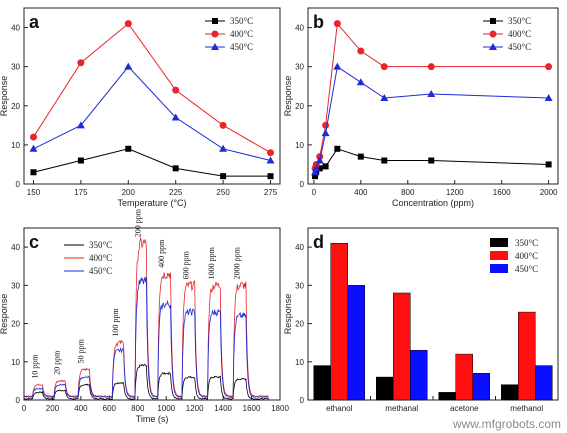 The image size is (567, 433). Describe the element at coordinates (34, 22) in the screenshot. I see `panel-letter: a` at that location.